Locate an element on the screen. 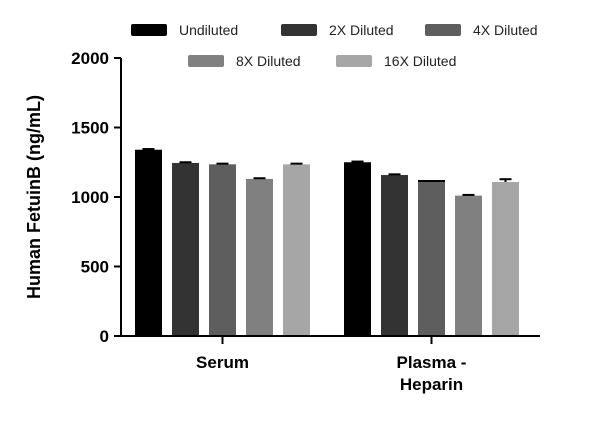 The width and height of the screenshot is (600, 427). x-tick-label: Serum is located at coordinates (222, 362).